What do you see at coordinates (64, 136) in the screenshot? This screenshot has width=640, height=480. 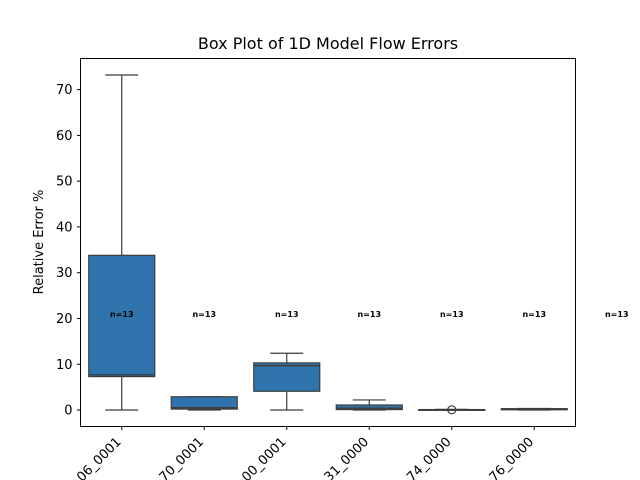 I see `y-tick-label-6: 60` at bounding box center [64, 136].